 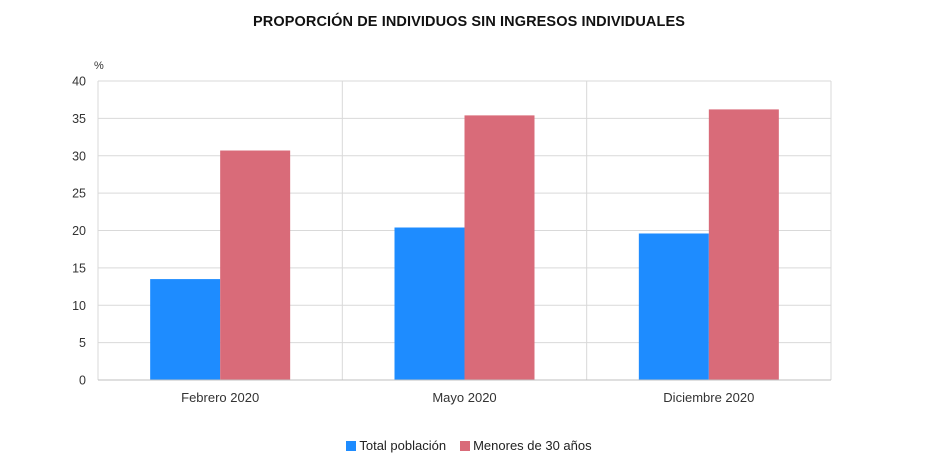 I want to click on legend-item: Menores de 30 años, so click(x=526, y=445).